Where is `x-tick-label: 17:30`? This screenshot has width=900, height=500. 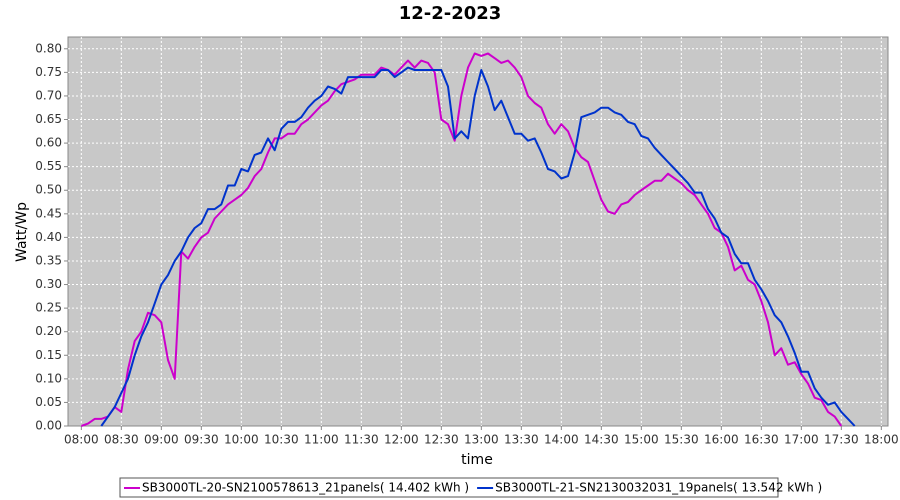
x-tick-label: 17:30 is located at coordinates (841, 440).